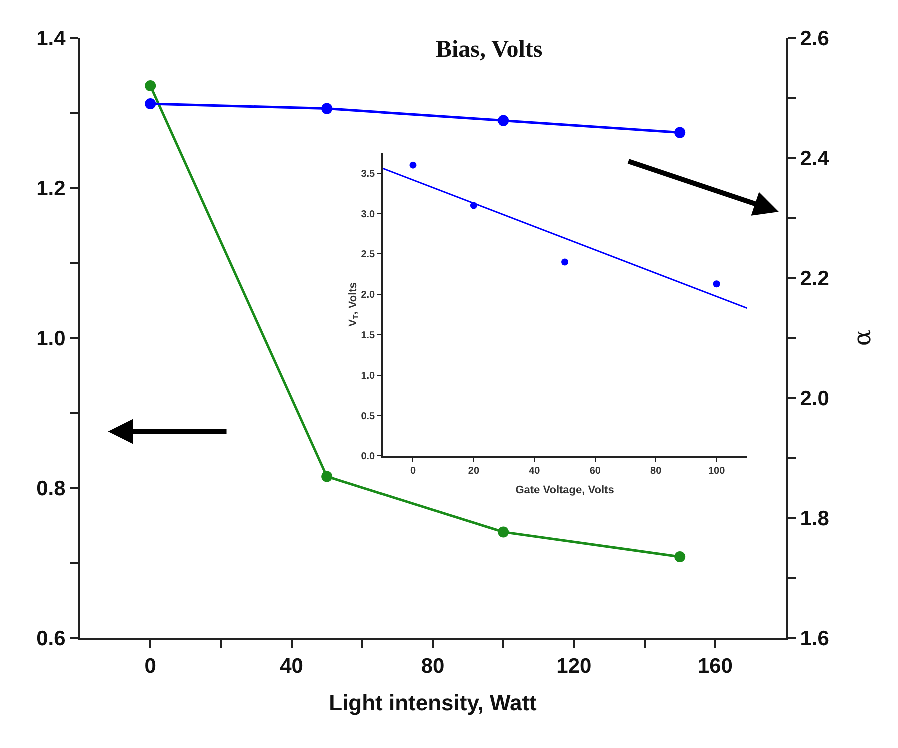  What do you see at coordinates (717, 471) in the screenshot?
I see `x-tick-label: 100` at bounding box center [717, 471].